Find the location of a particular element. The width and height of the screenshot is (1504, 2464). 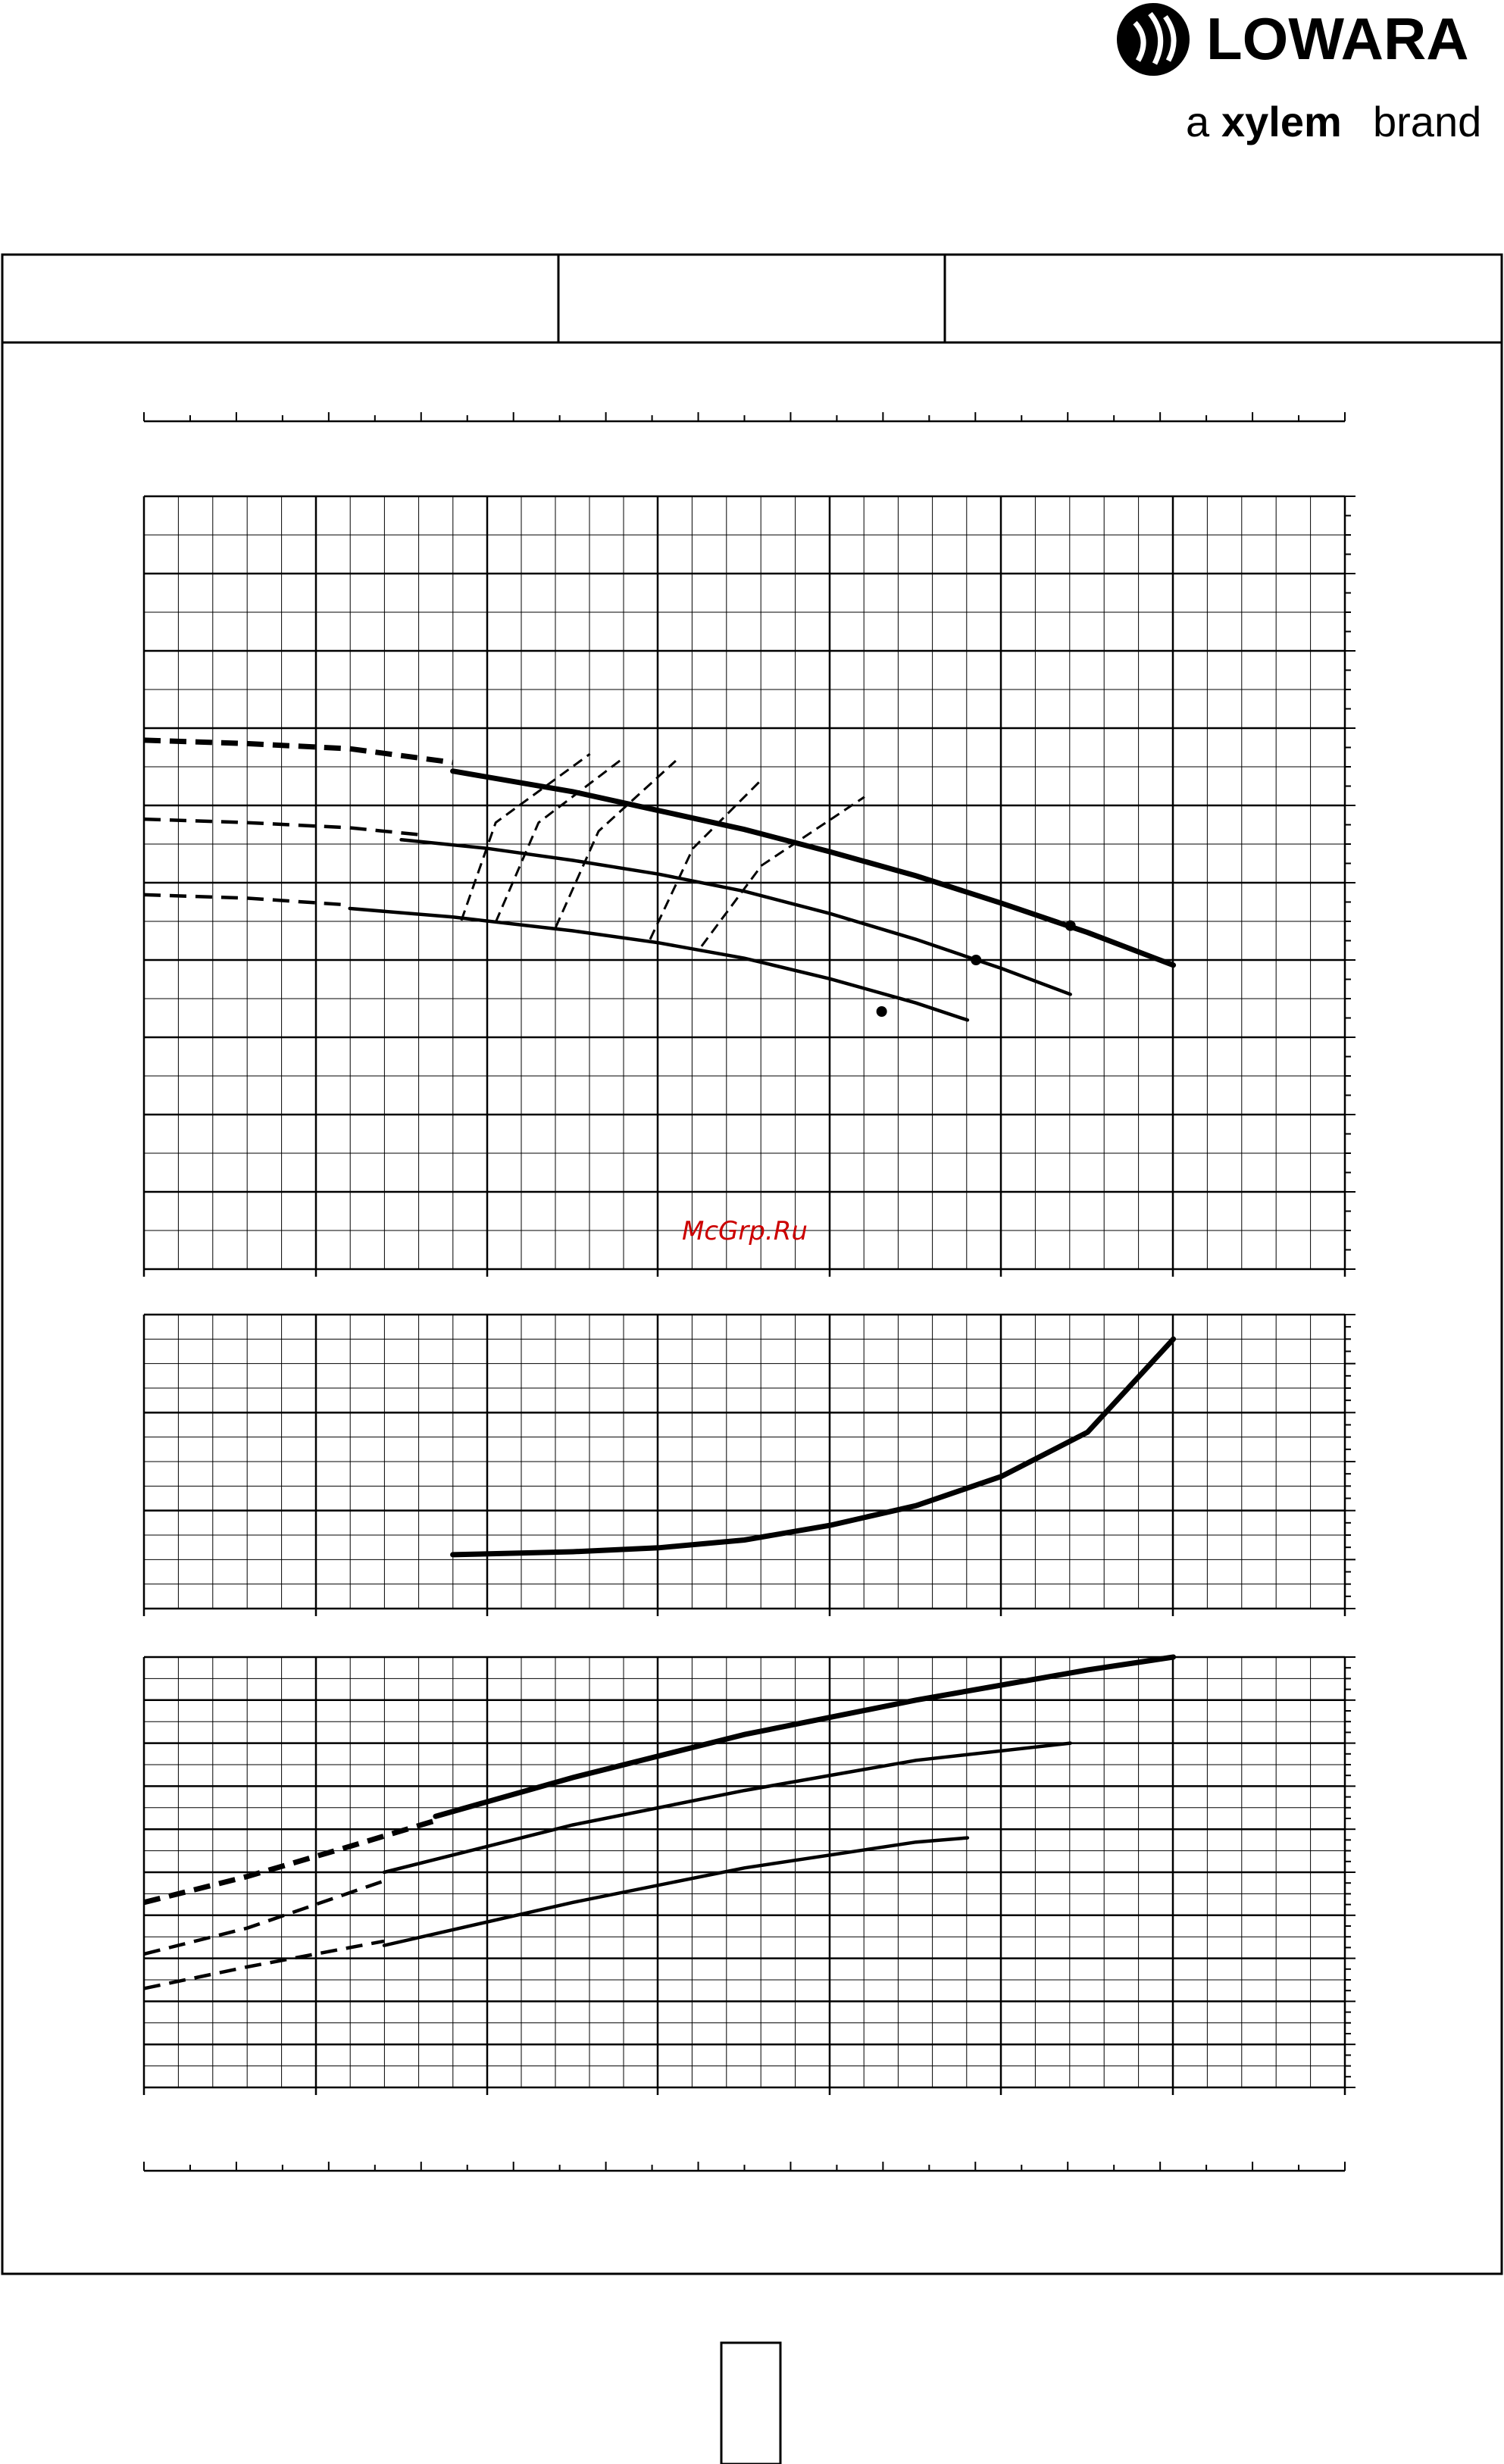

tagline-brand: xylem is located at coordinates (1281, 121).